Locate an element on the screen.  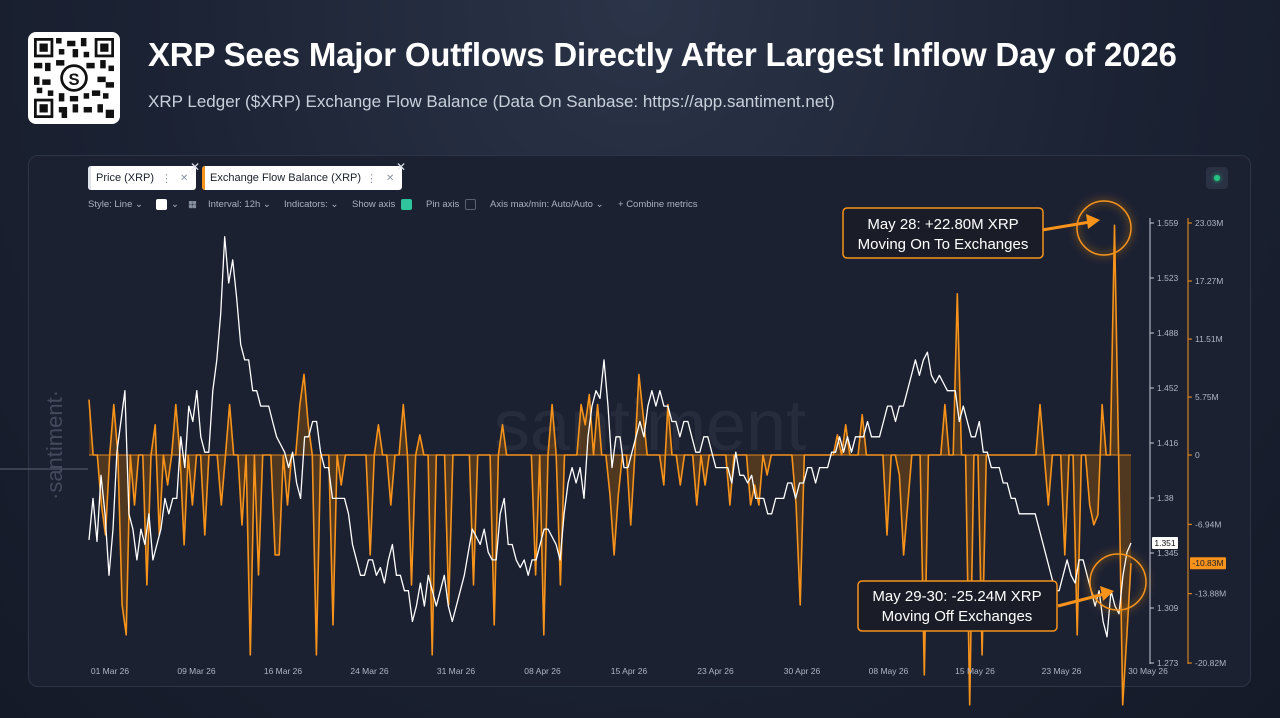
qr-code: S is located at coordinates (74, 78).